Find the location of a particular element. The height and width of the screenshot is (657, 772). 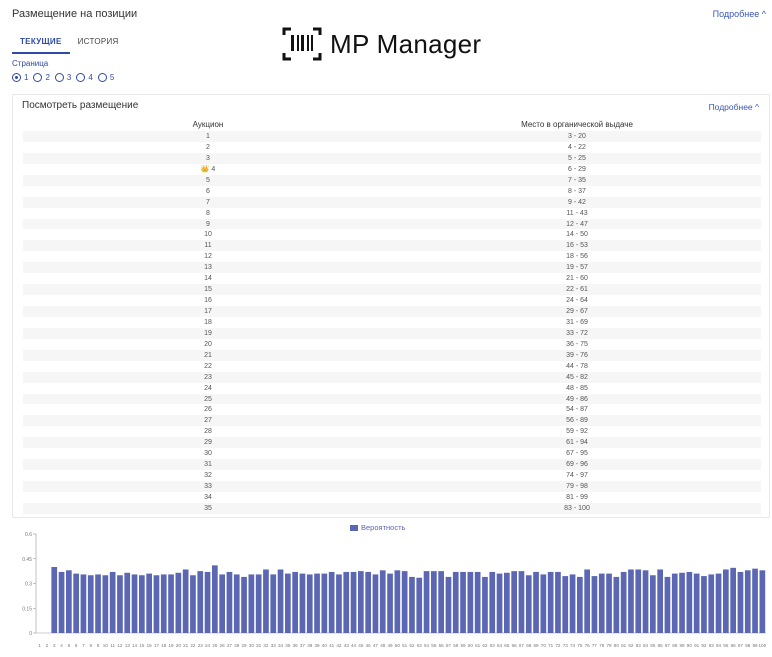

cell-auction: 21 is located at coordinates (208, 355).